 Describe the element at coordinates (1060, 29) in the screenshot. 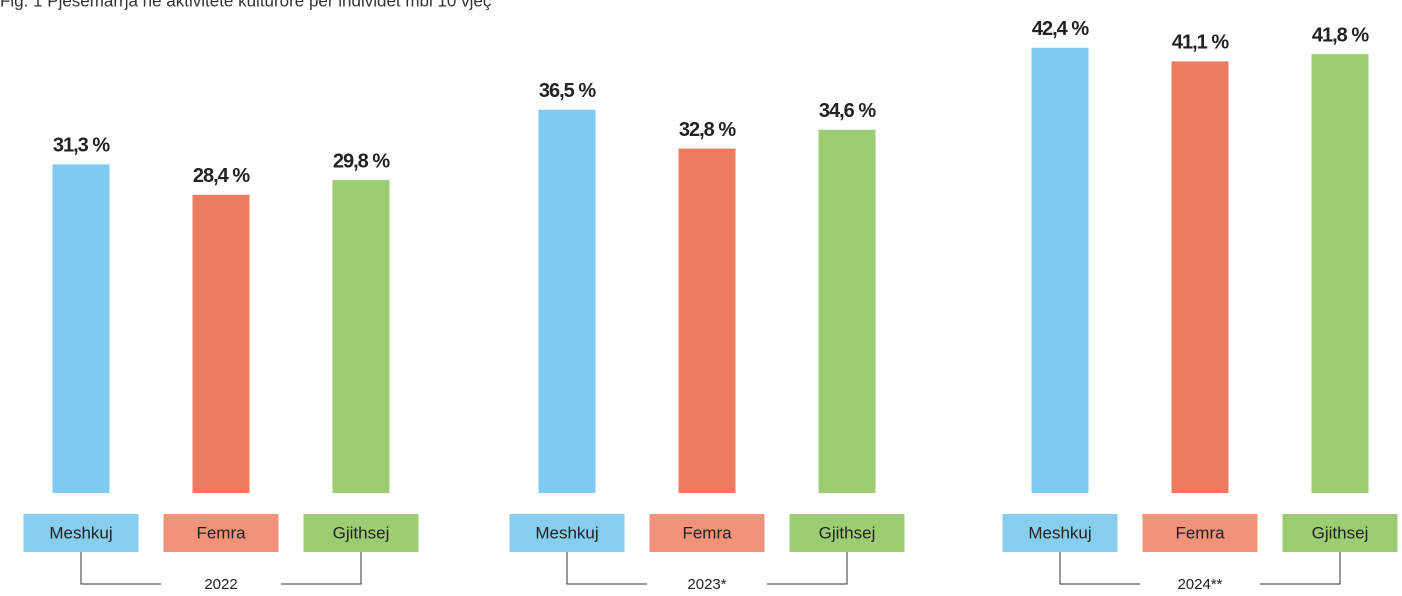

I see `value-label: 42,4 %` at that location.